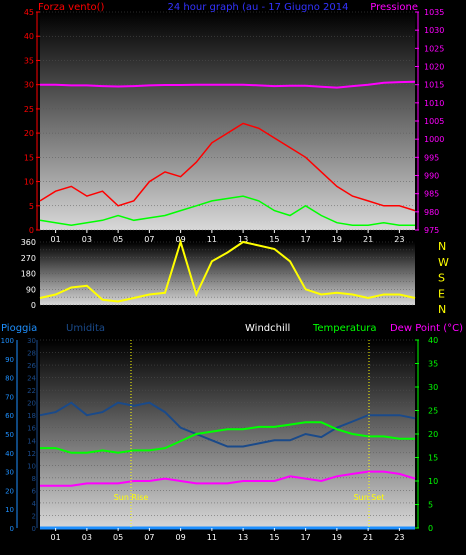 The image size is (466, 555). What do you see at coordinates (149, 537) in the screenshot?
I see `x-tick-label: 07` at bounding box center [149, 537].